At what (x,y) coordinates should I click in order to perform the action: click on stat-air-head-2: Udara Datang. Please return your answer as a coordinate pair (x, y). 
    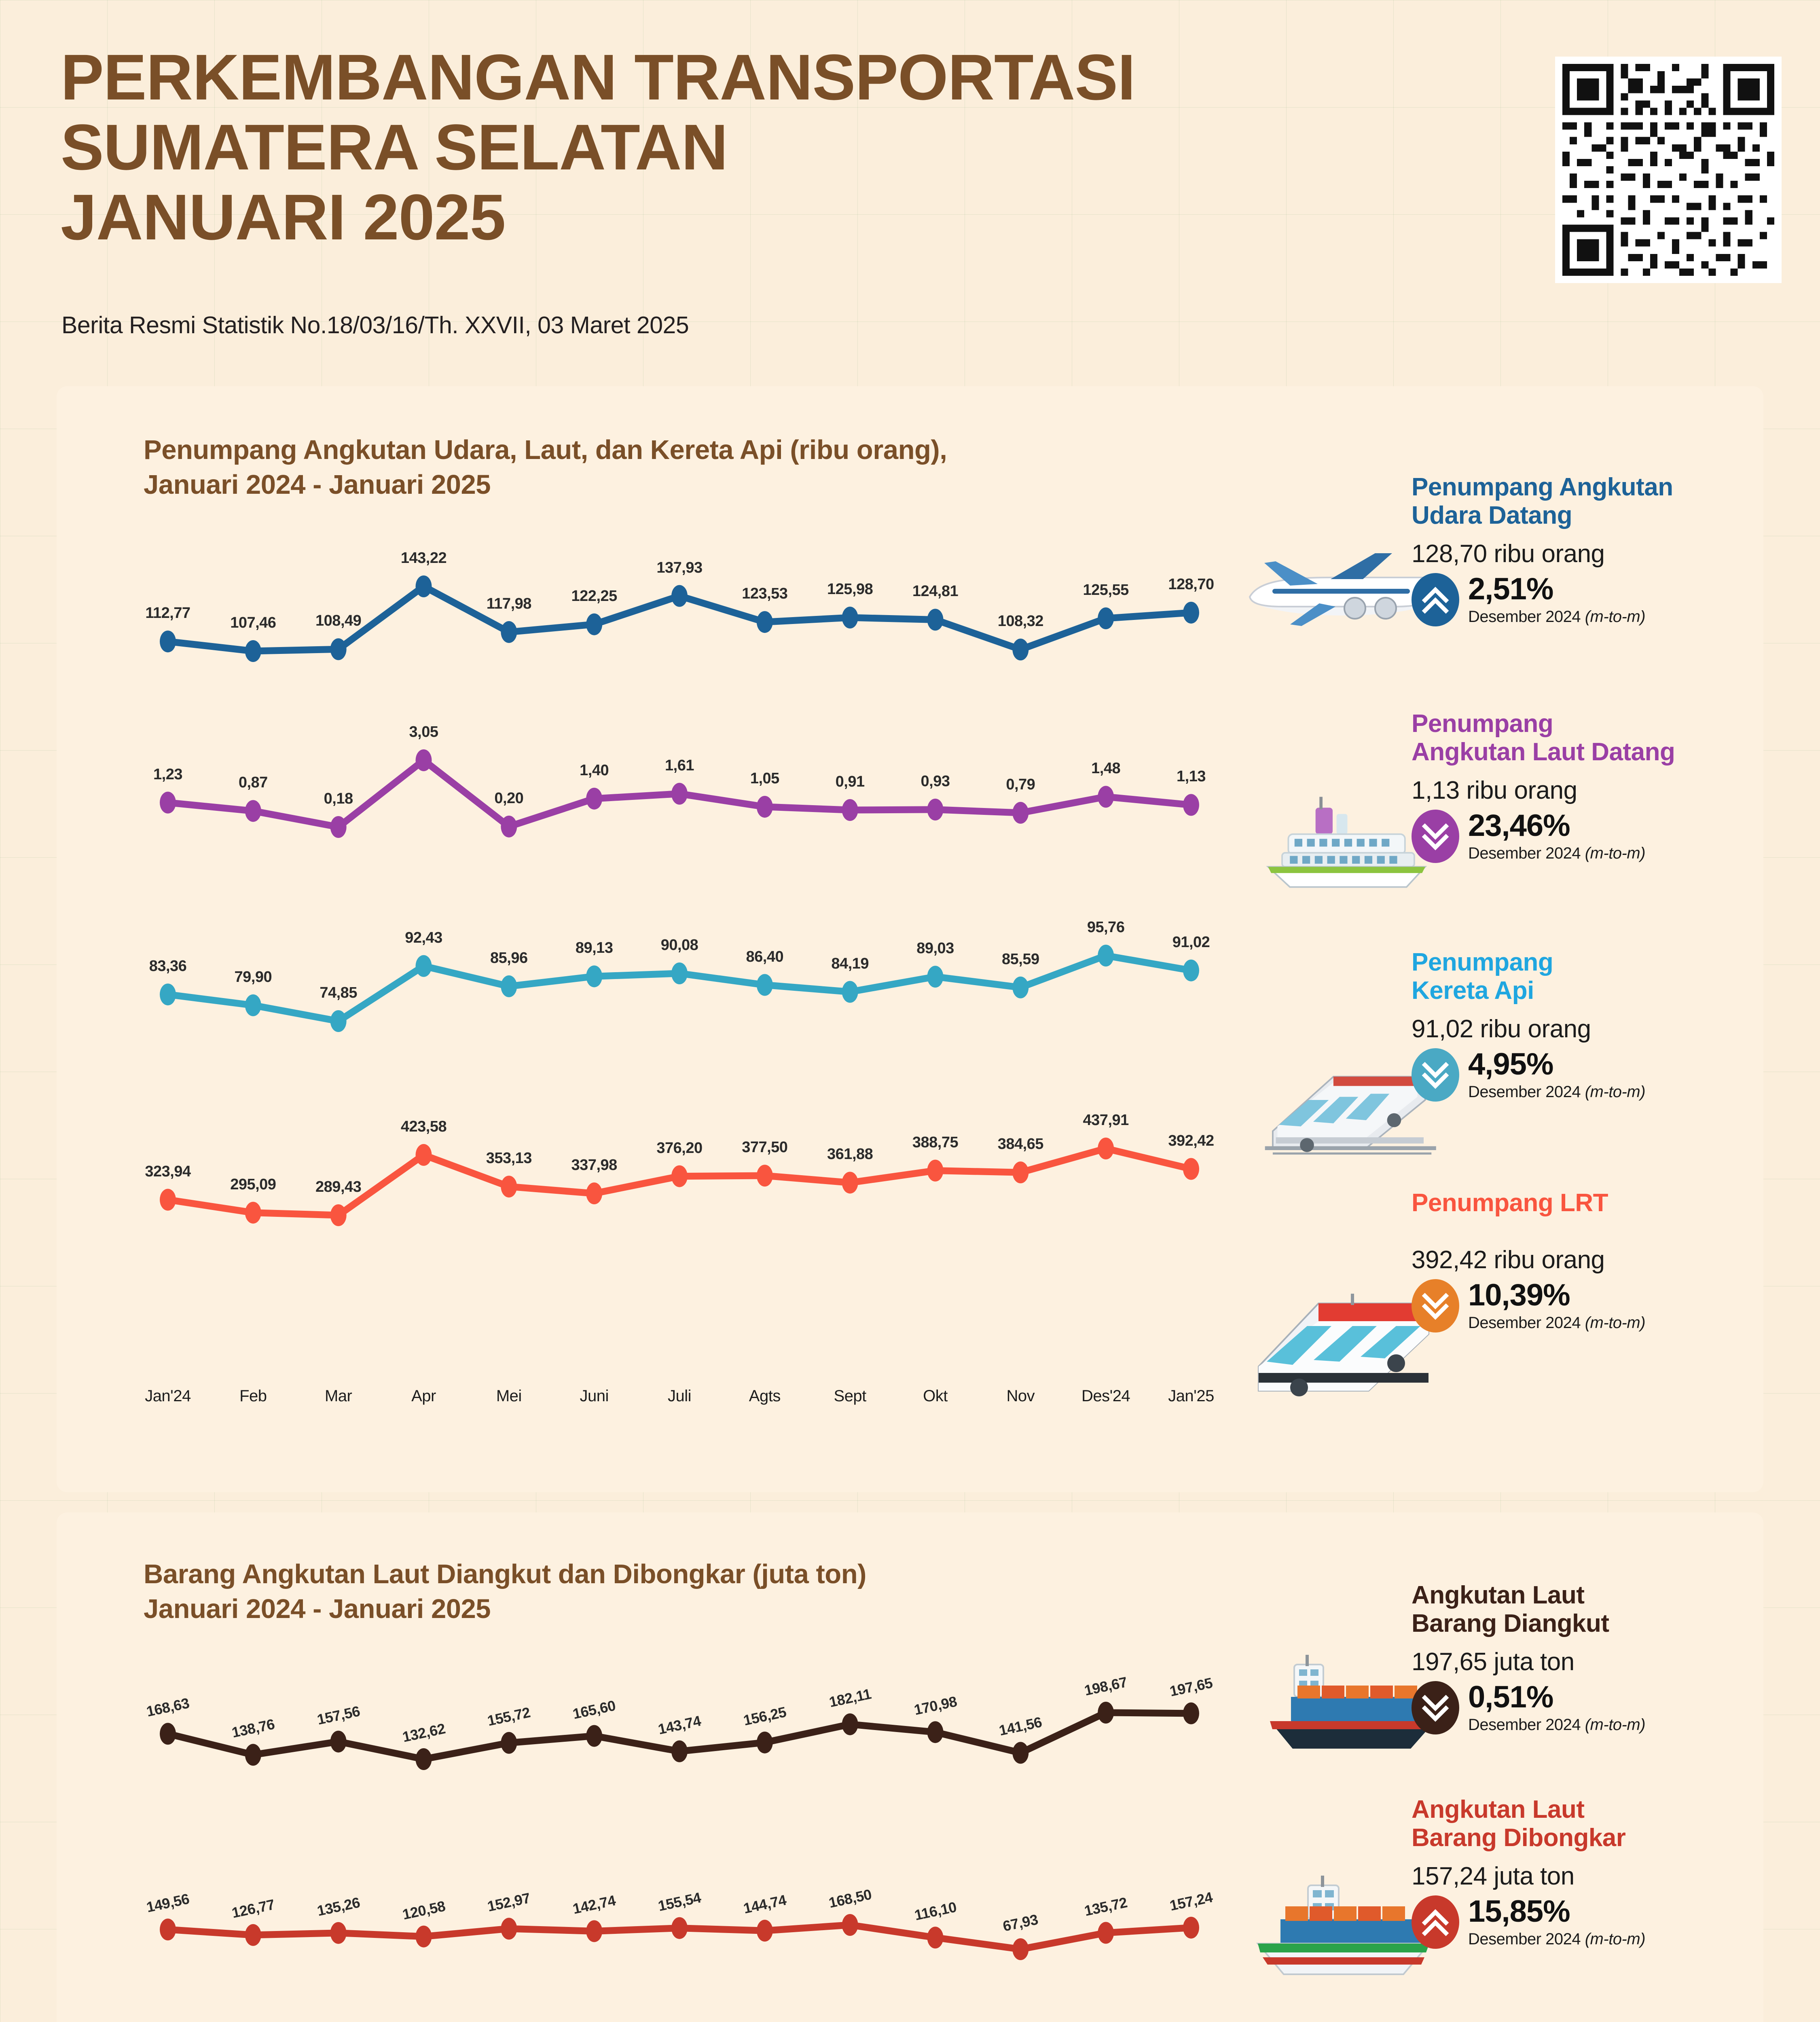
    Looking at the image, I should click on (1492, 515).